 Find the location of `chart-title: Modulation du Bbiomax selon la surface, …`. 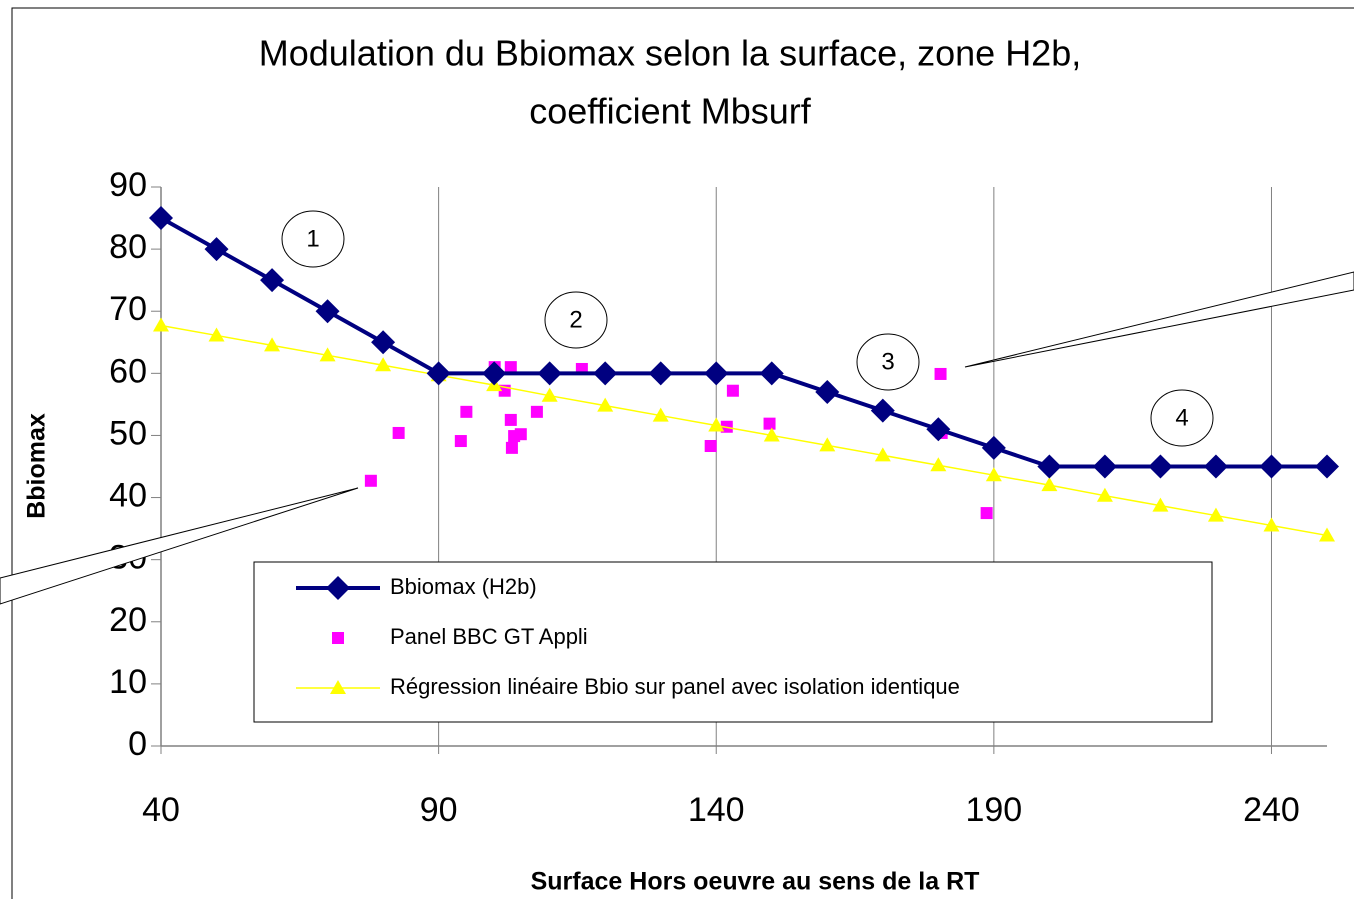

chart-title: Modulation du Bbiomax selon la surface, … is located at coordinates (670, 53).